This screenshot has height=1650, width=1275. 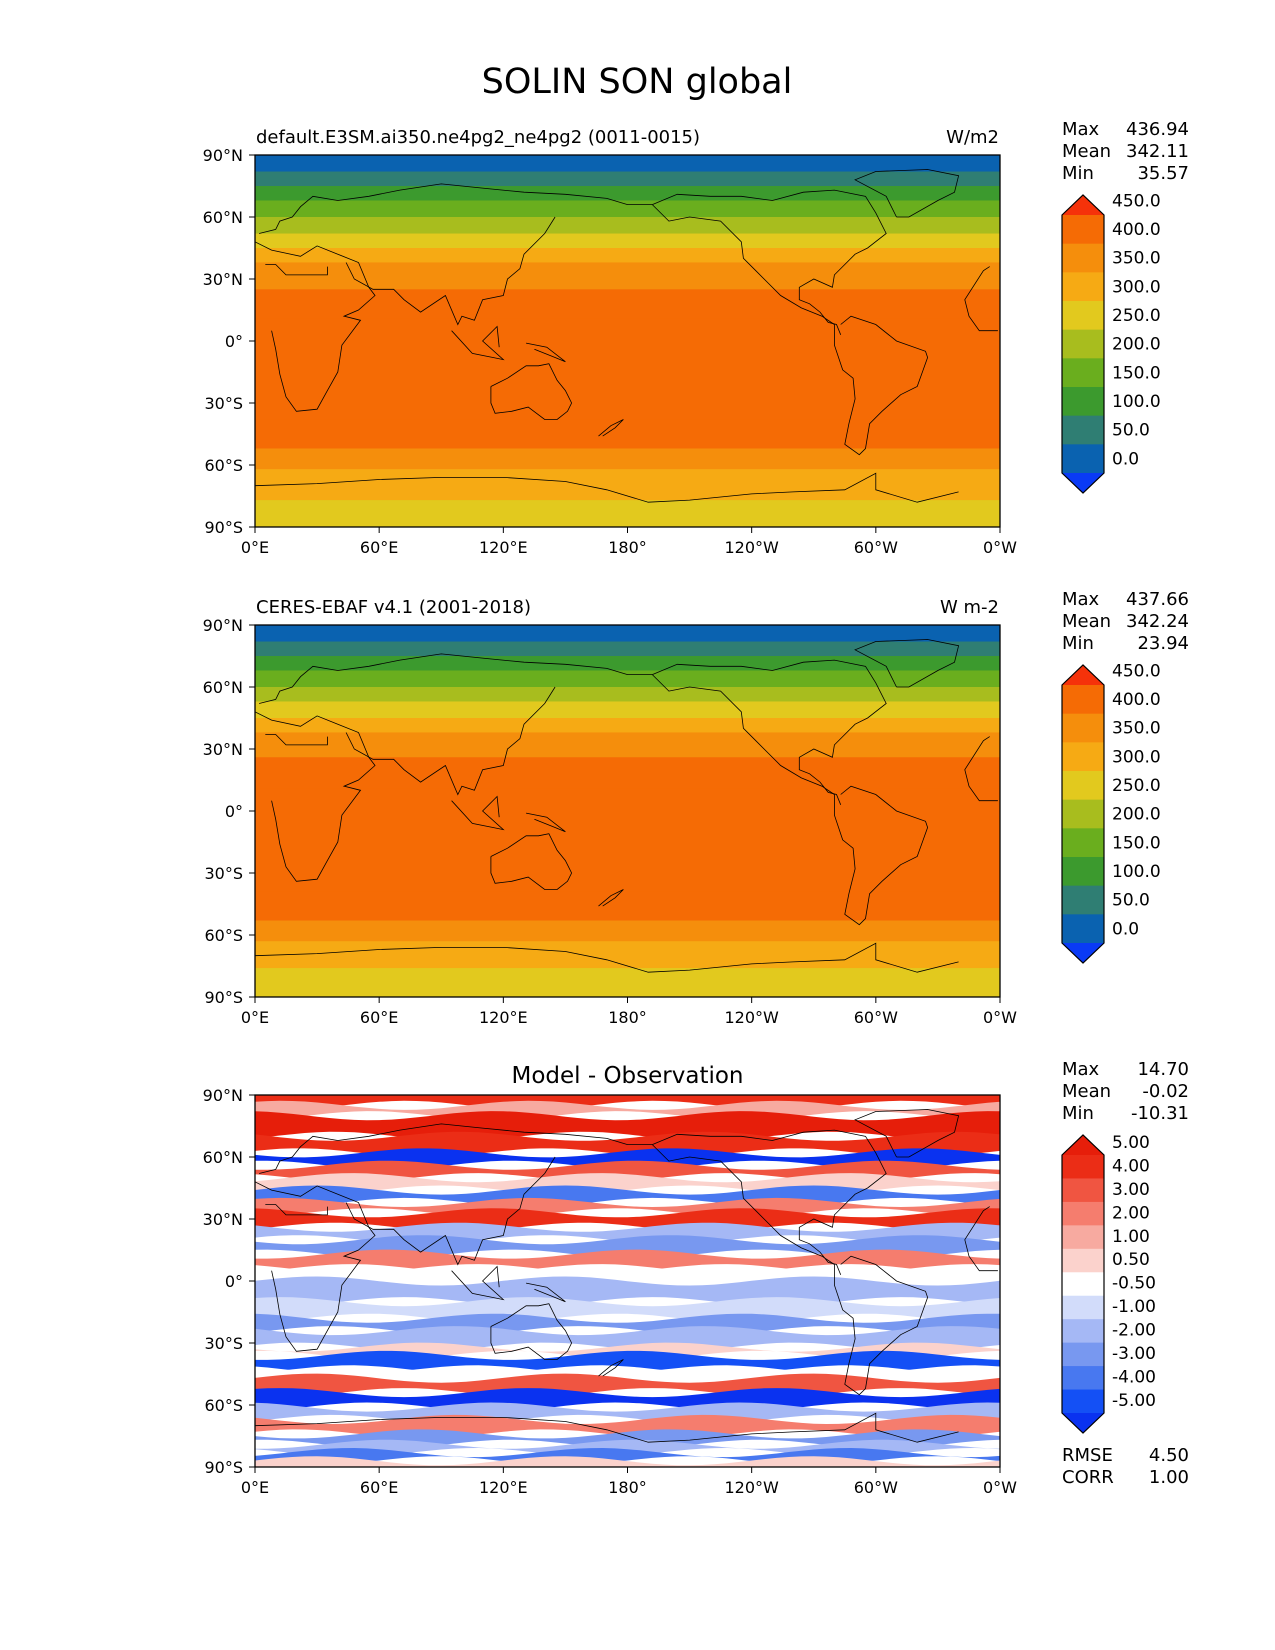 I want to click on stat-value: 23.94, so click(x=1163, y=643).